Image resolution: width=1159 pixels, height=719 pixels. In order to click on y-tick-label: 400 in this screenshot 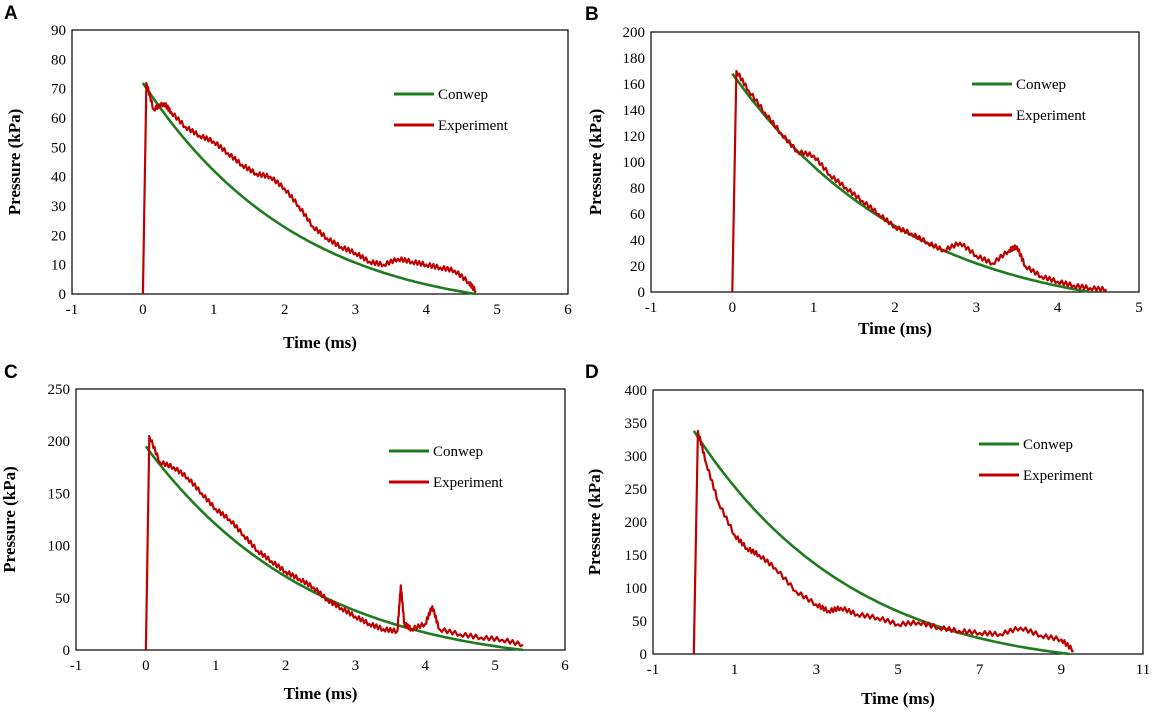, I will do `click(636, 391)`.